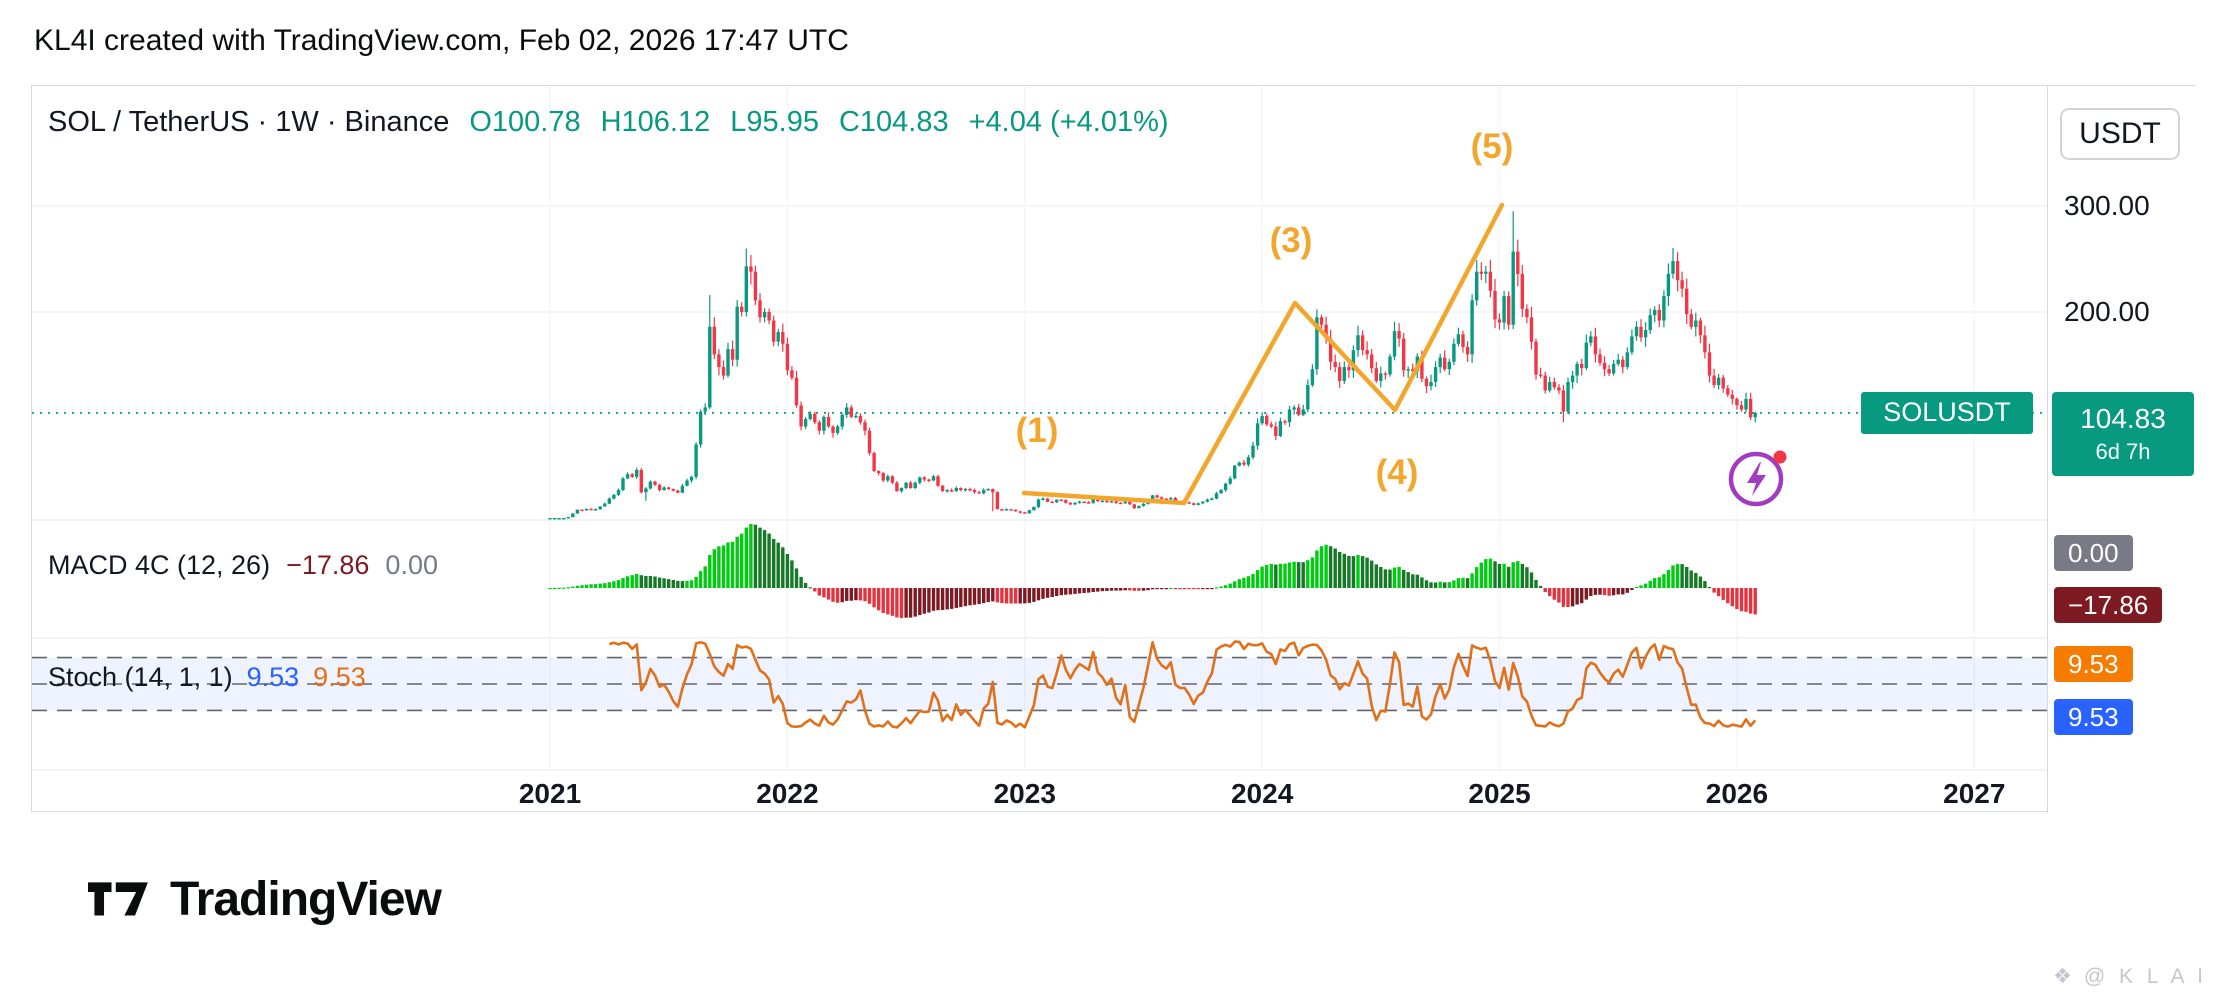 The width and height of the screenshot is (2235, 1002). What do you see at coordinates (1182, 684) in the screenshot?
I see `stoch-line` at bounding box center [1182, 684].